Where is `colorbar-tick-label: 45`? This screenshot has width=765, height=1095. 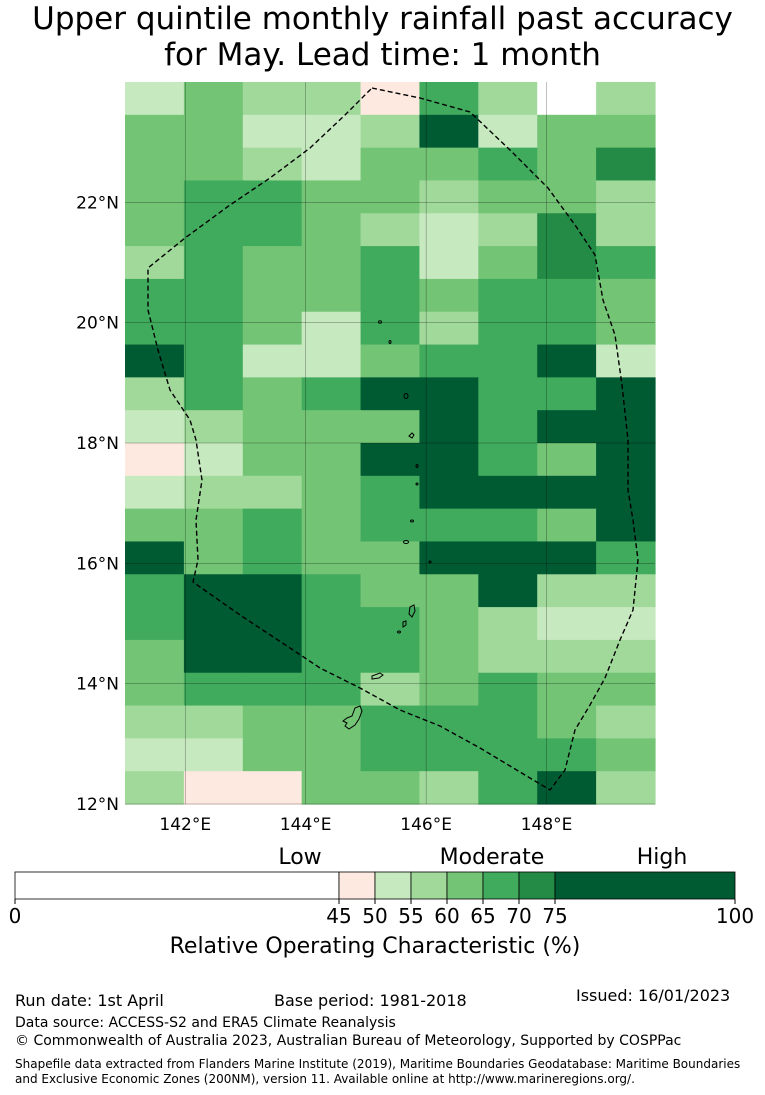 colorbar-tick-label: 45 is located at coordinates (338, 916).